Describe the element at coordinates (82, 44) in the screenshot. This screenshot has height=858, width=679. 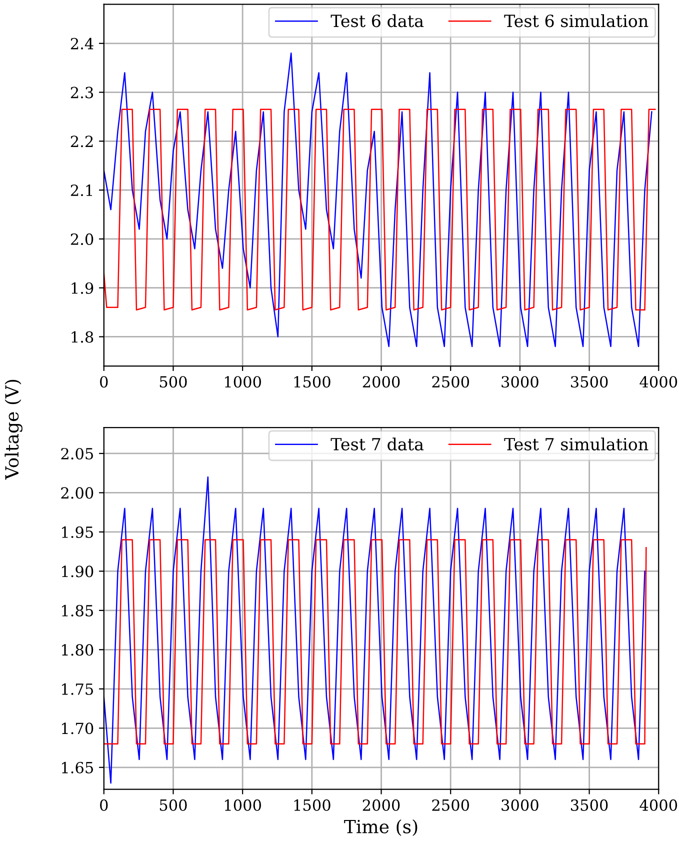
I see `y-tick-label: 2.4` at that location.